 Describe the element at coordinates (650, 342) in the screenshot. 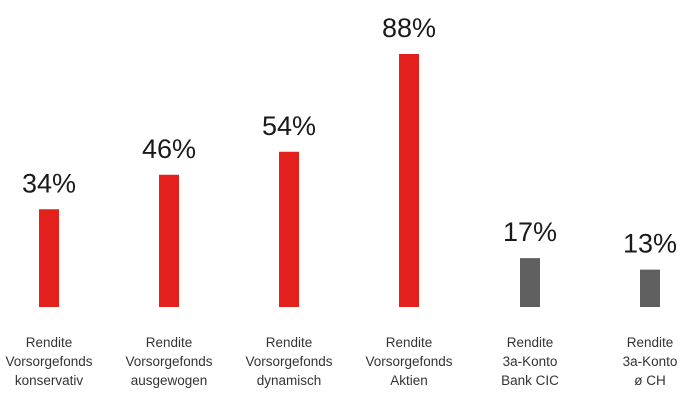

I see `category-label-5-line-0: Rendite` at that location.